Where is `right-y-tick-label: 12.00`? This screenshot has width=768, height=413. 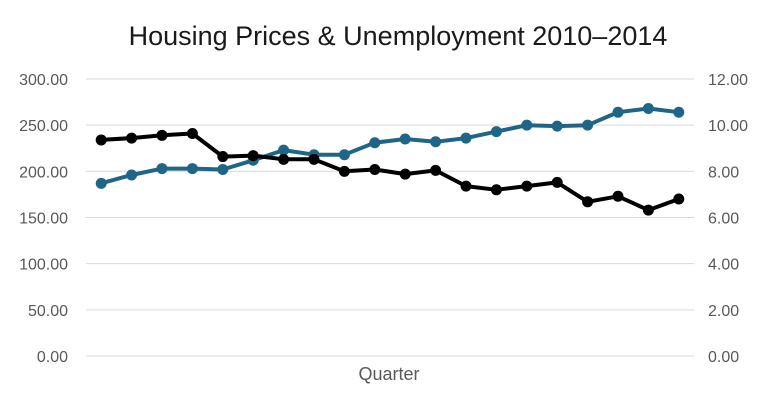
right-y-tick-label: 12.00 is located at coordinates (728, 80).